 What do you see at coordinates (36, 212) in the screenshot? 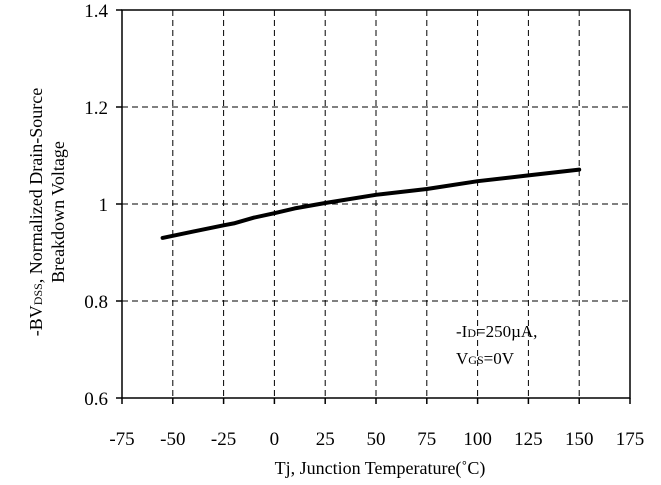
I see `y-axis-title-line1: -BVDSS, Normalized Drain-Source` at bounding box center [36, 212].